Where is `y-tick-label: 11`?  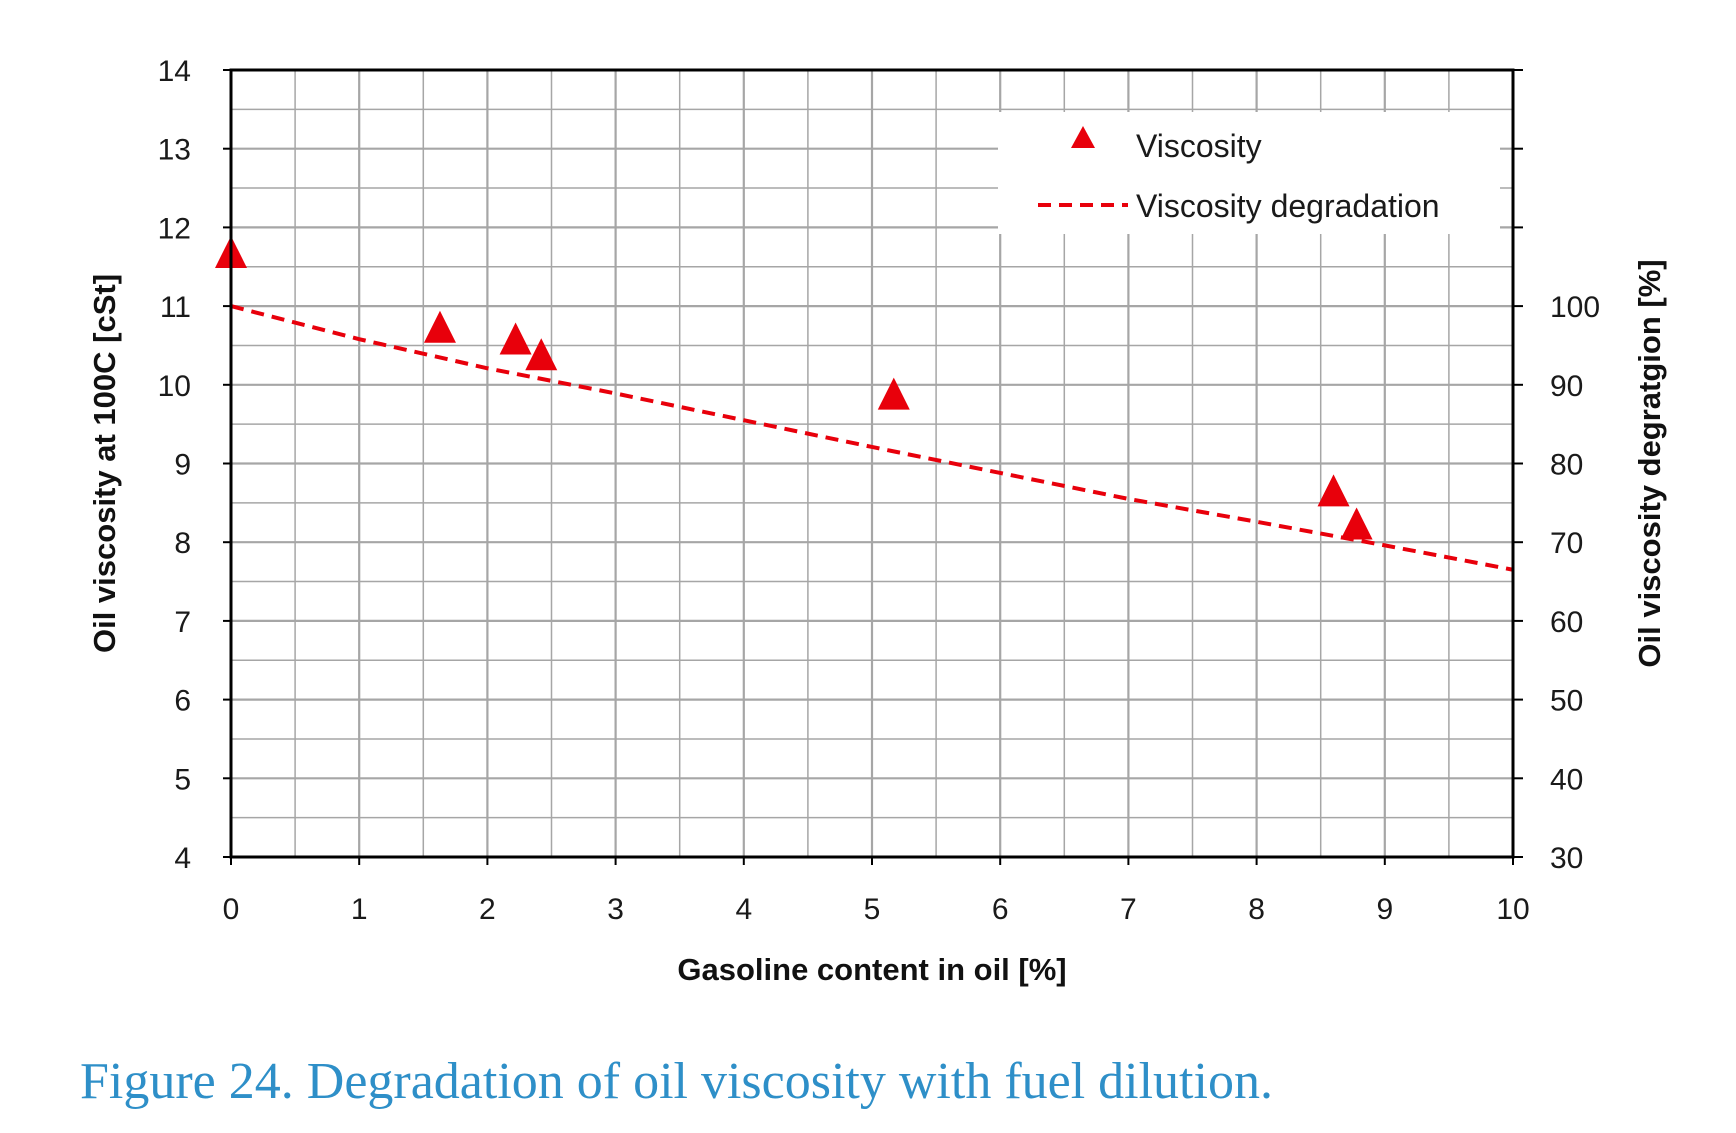
y-tick-label: 11 is located at coordinates (175, 307).